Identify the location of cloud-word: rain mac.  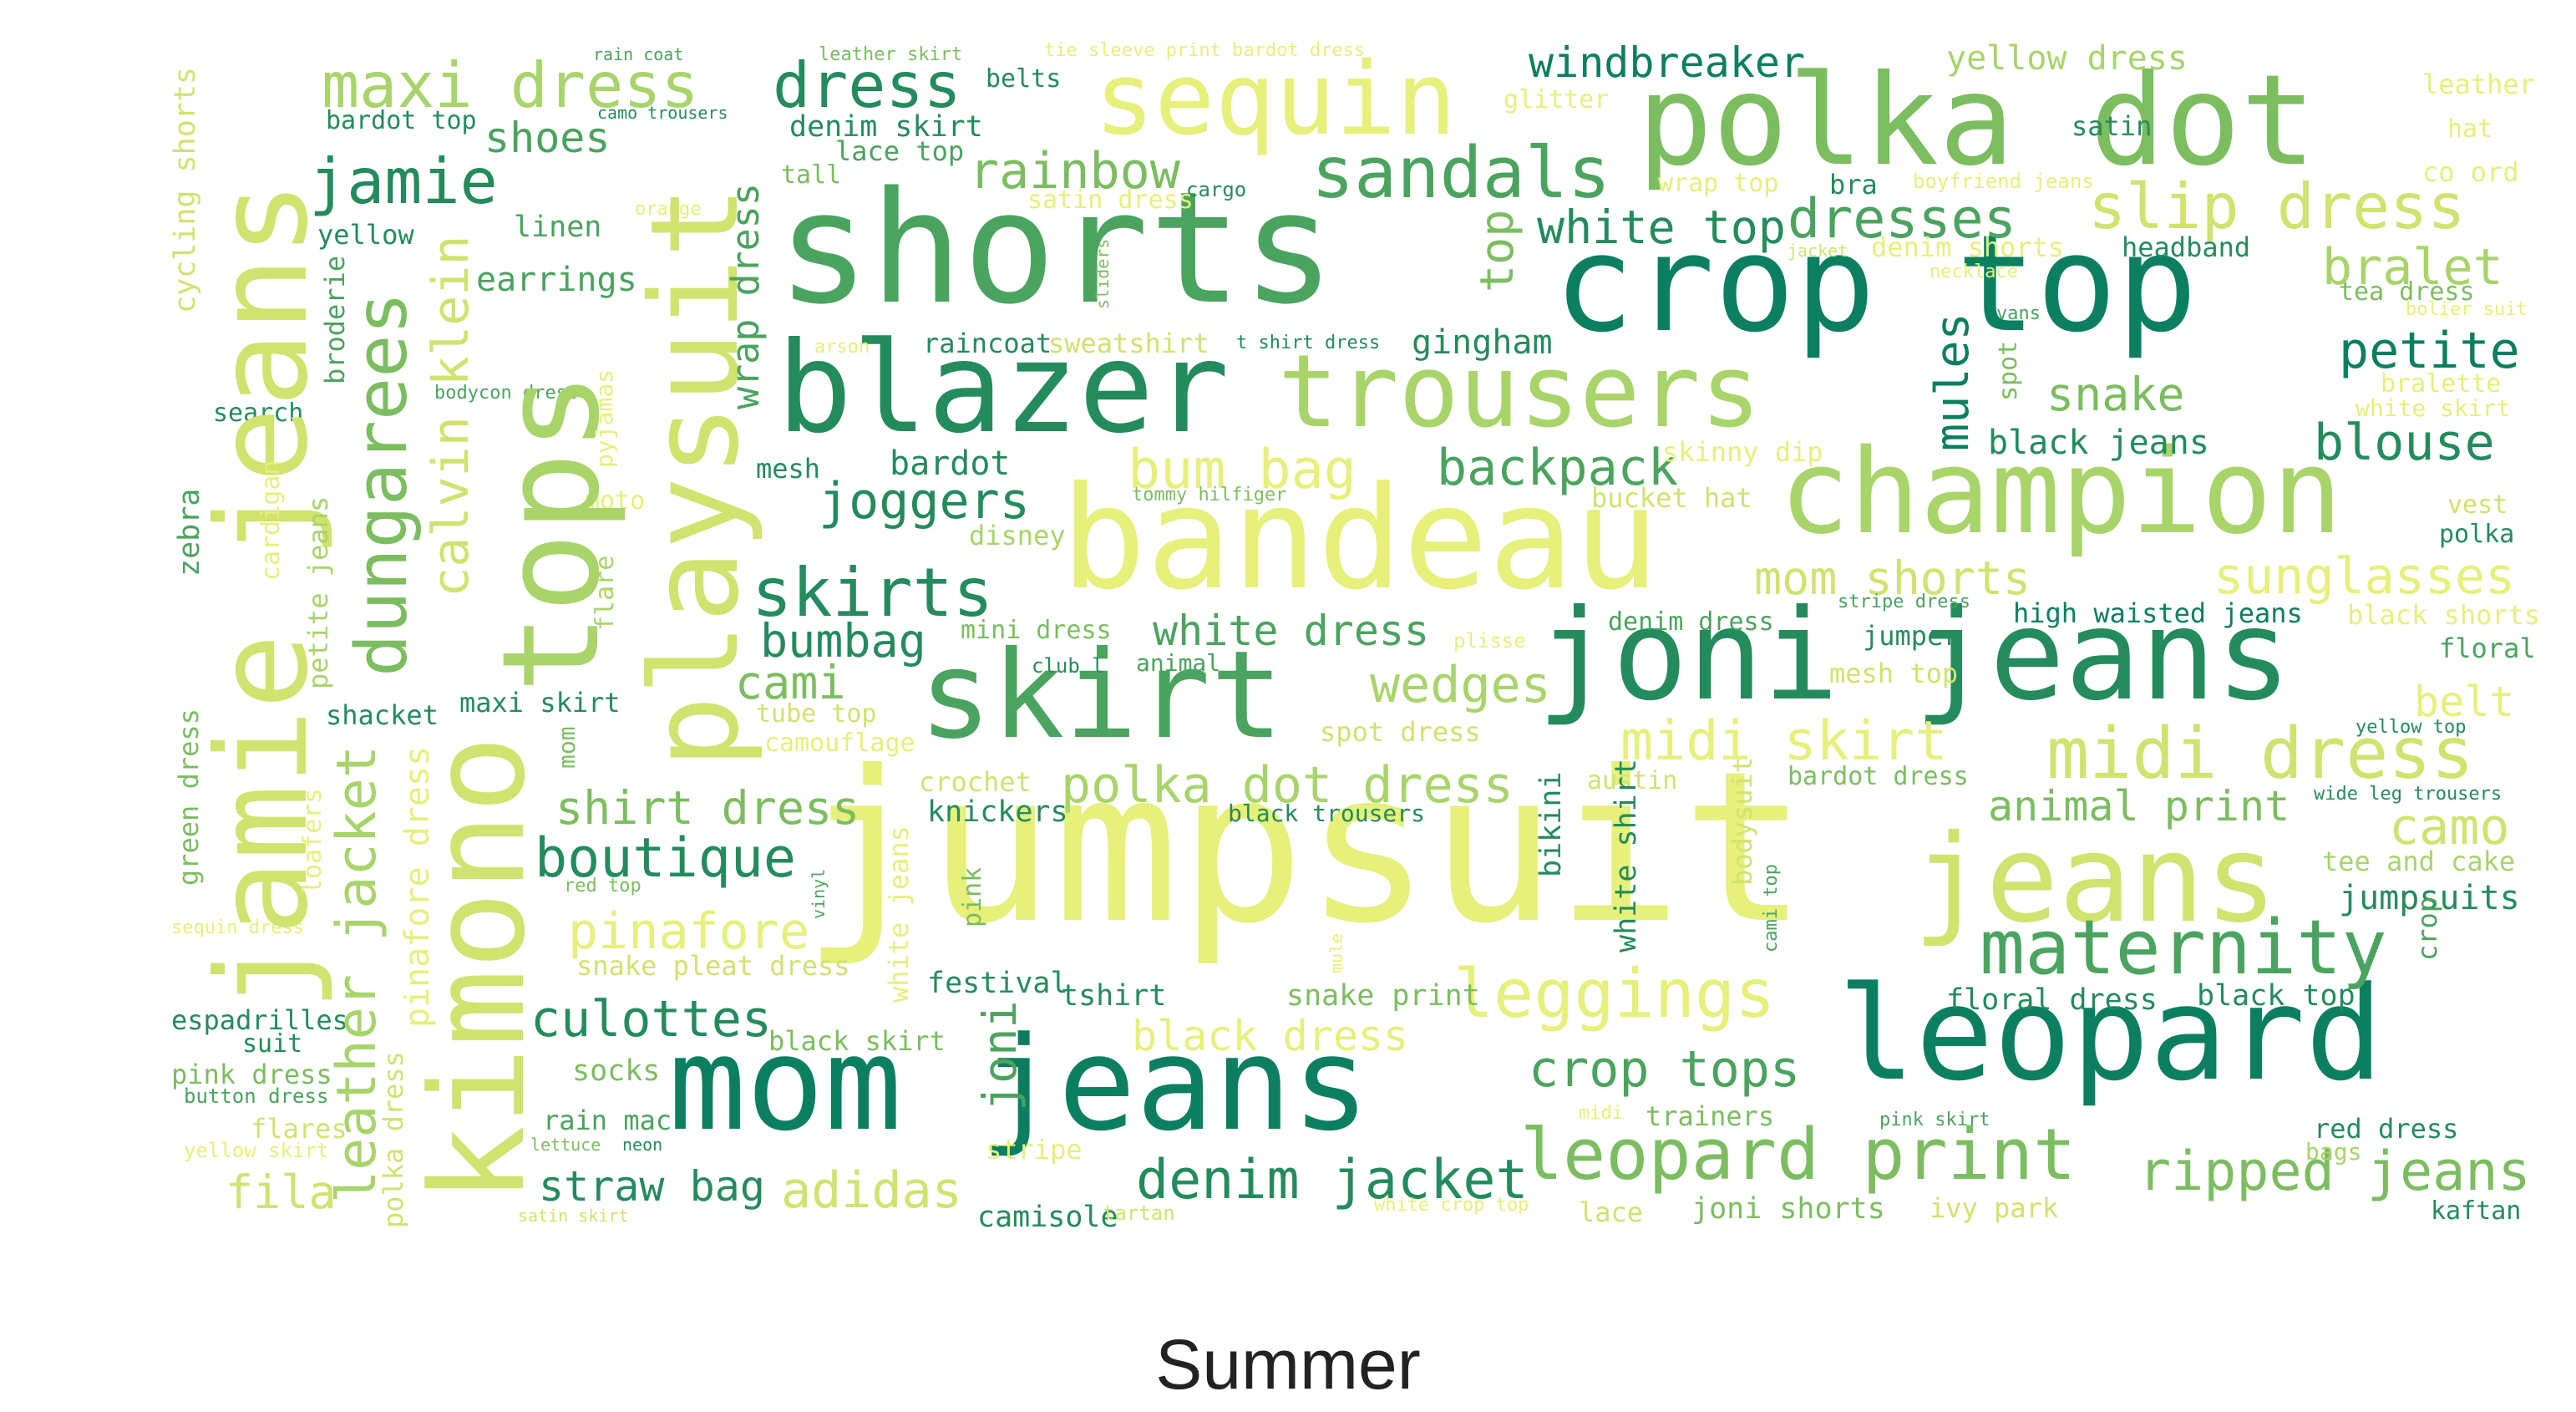
(607, 1120).